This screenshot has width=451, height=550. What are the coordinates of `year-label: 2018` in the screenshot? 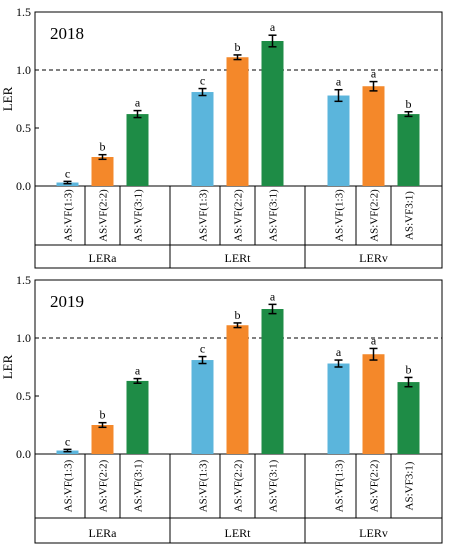 It's located at (67, 33).